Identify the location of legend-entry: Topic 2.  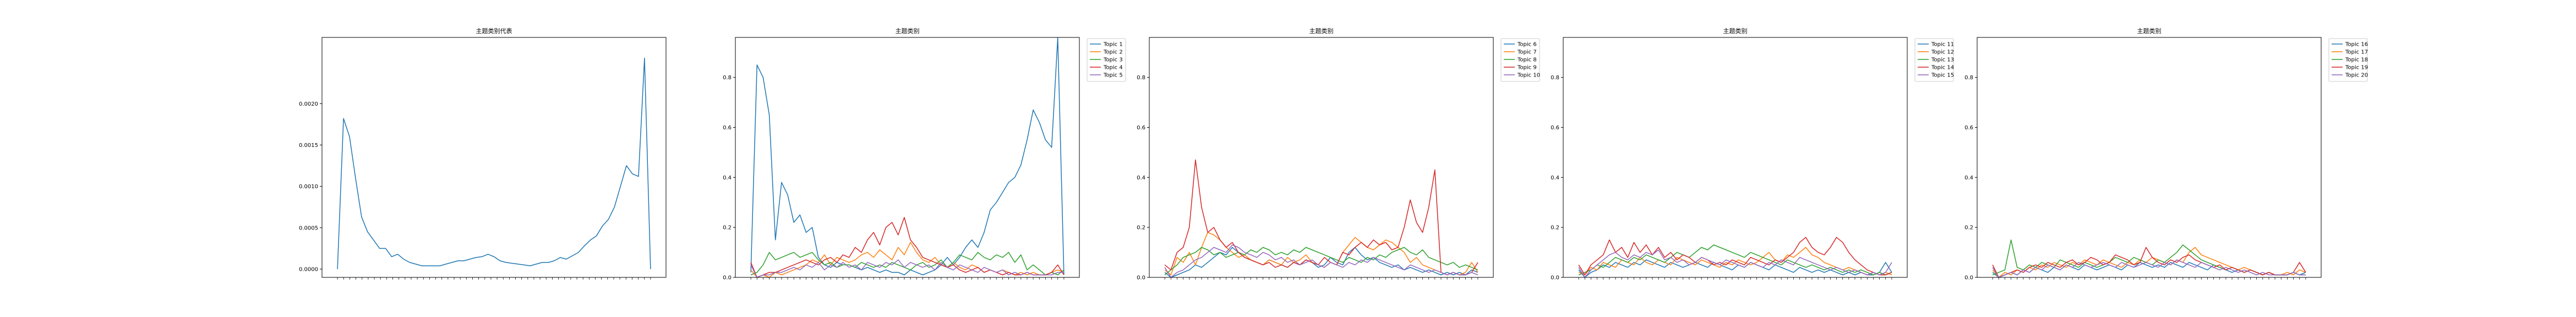
(1113, 53).